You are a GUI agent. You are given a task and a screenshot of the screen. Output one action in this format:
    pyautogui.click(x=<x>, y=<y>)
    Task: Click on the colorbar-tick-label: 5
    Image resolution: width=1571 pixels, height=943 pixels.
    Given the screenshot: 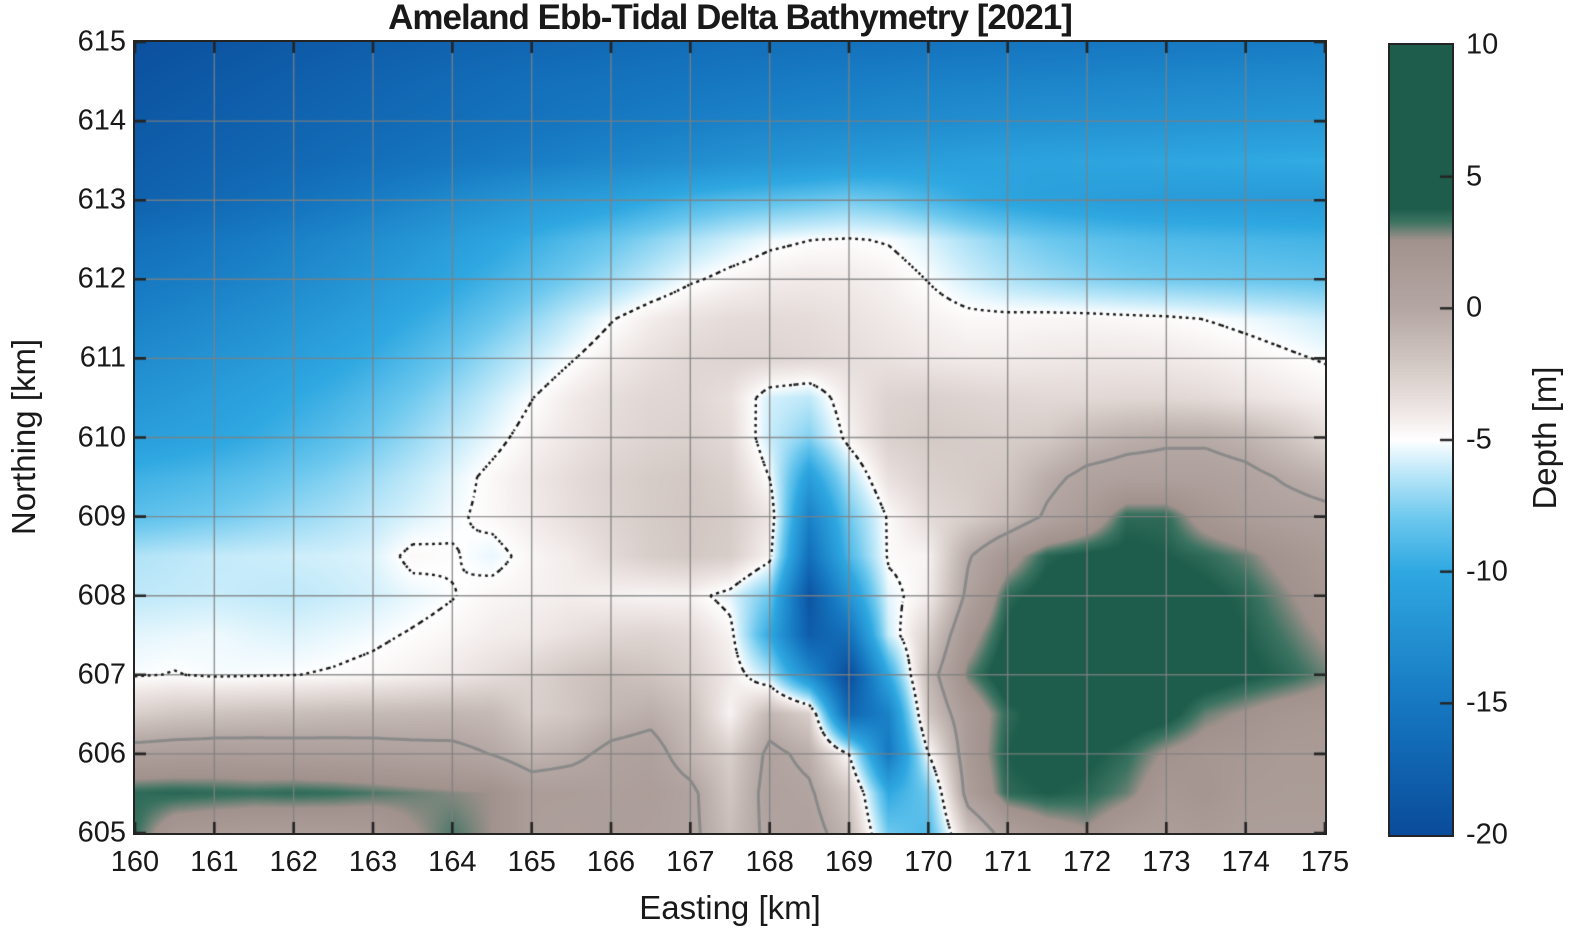 What is the action you would take?
    pyautogui.click(x=1474, y=176)
    